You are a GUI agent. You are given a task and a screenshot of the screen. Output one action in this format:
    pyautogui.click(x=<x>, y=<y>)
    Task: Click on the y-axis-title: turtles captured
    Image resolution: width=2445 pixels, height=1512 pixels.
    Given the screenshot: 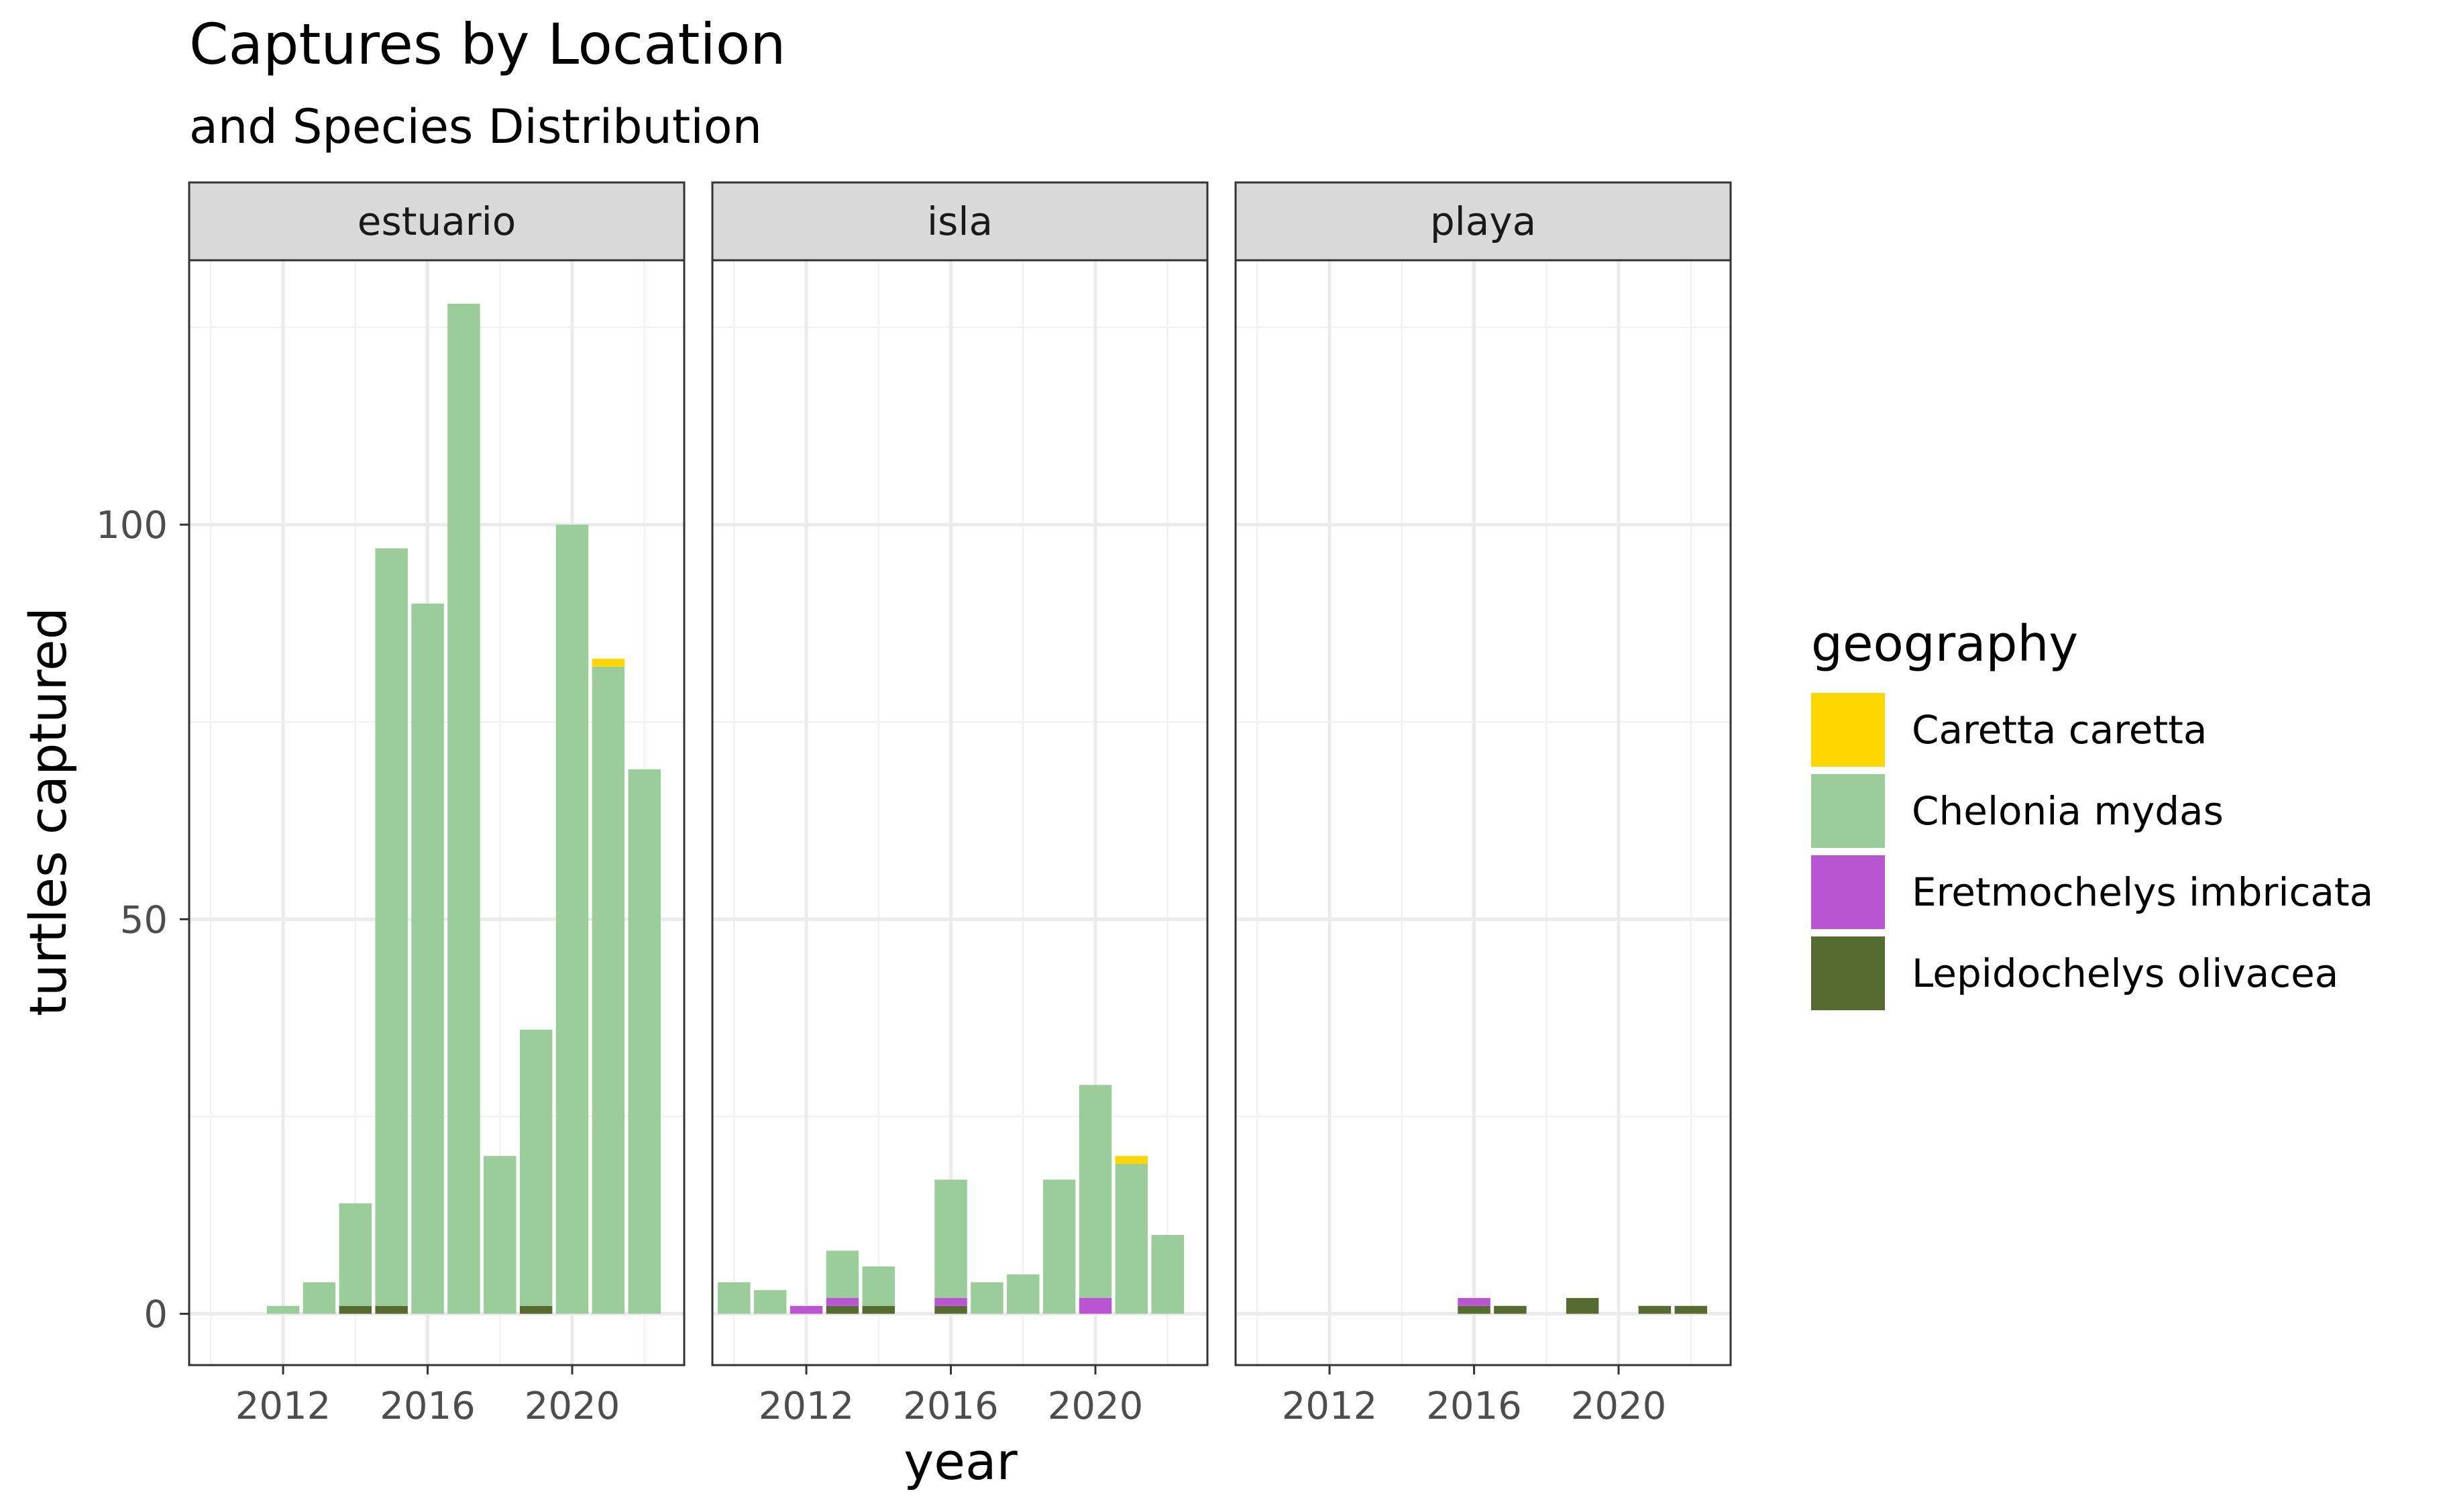 What is the action you would take?
    pyautogui.click(x=48, y=811)
    